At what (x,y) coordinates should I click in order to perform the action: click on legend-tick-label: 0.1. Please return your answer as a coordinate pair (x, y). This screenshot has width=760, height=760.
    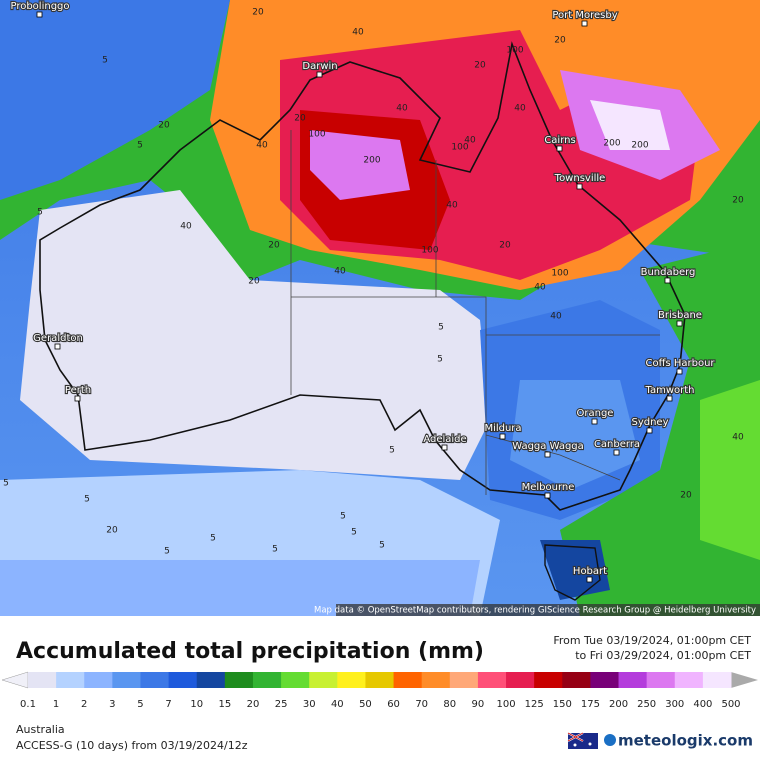
    Looking at the image, I should click on (28, 704).